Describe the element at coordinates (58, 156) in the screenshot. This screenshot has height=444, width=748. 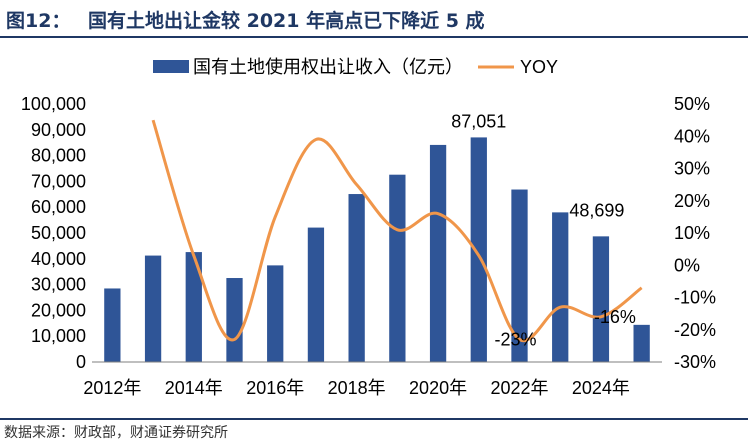
I see `left-axis-tick-label: 80,000` at that location.